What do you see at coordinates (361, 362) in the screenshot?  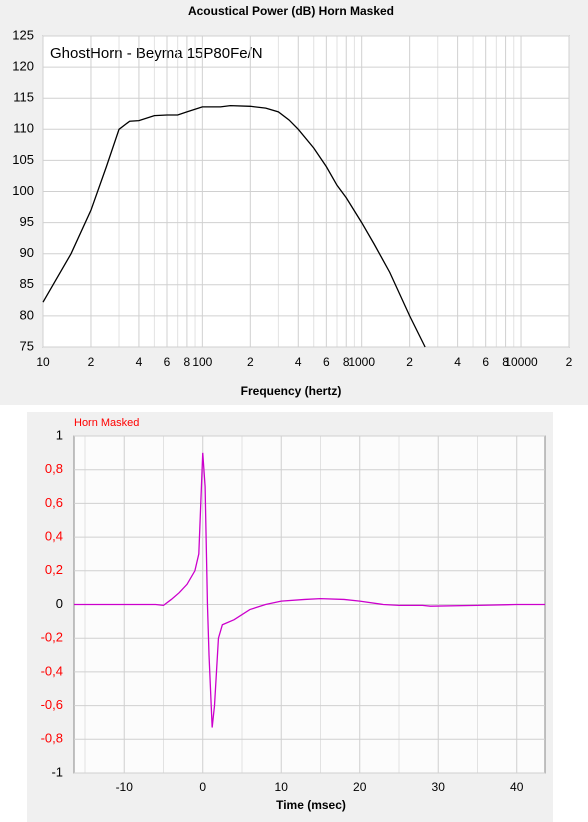 I see `x-tick-label: 1000` at bounding box center [361, 362].